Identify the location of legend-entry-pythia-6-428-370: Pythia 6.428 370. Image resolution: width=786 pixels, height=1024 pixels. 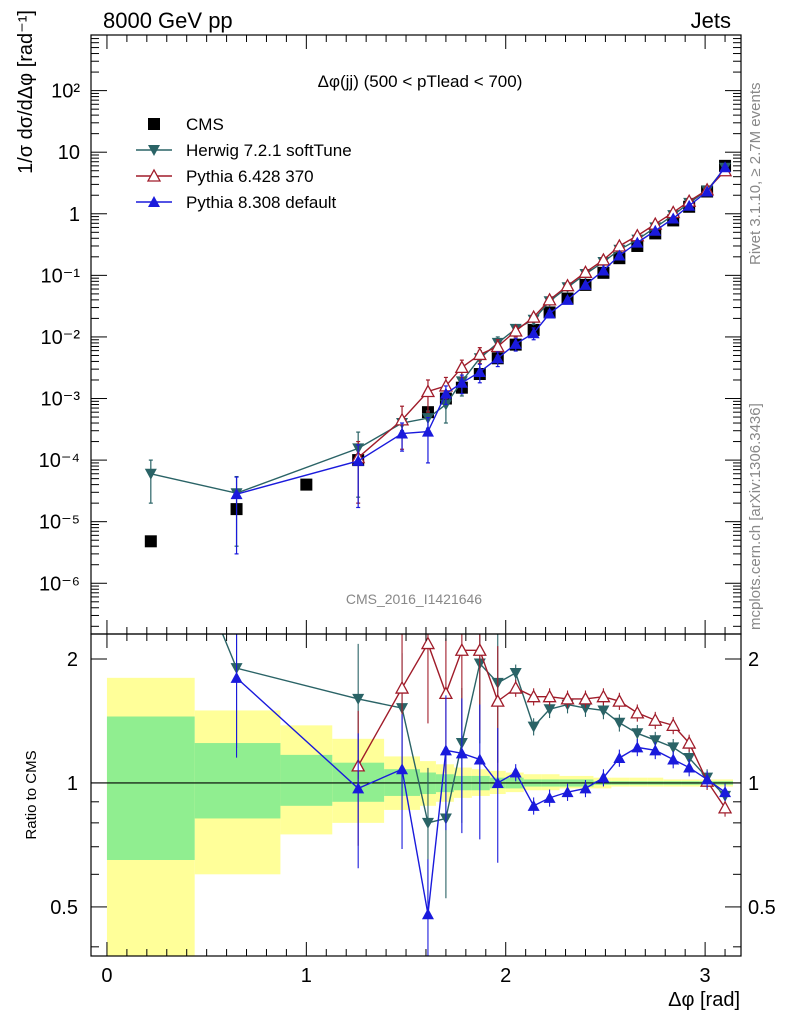
(225, 176).